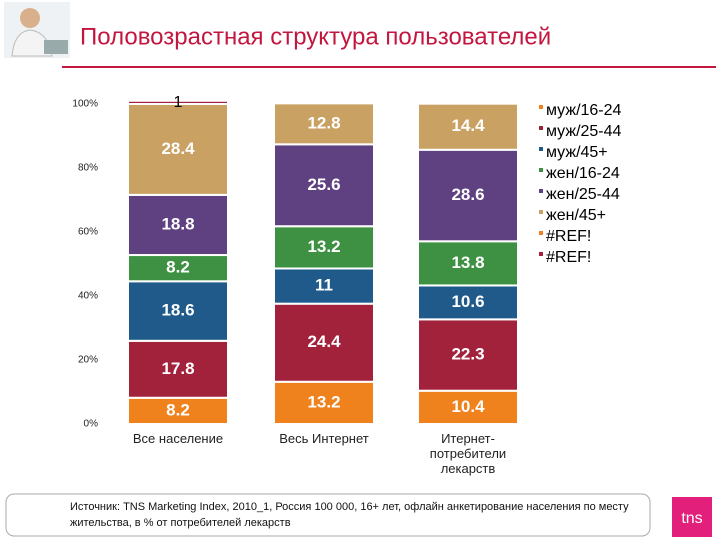 Image resolution: width=720 pixels, height=540 pixels. What do you see at coordinates (88, 168) in the screenshot?
I see `y-tick-label: 80%` at bounding box center [88, 168].